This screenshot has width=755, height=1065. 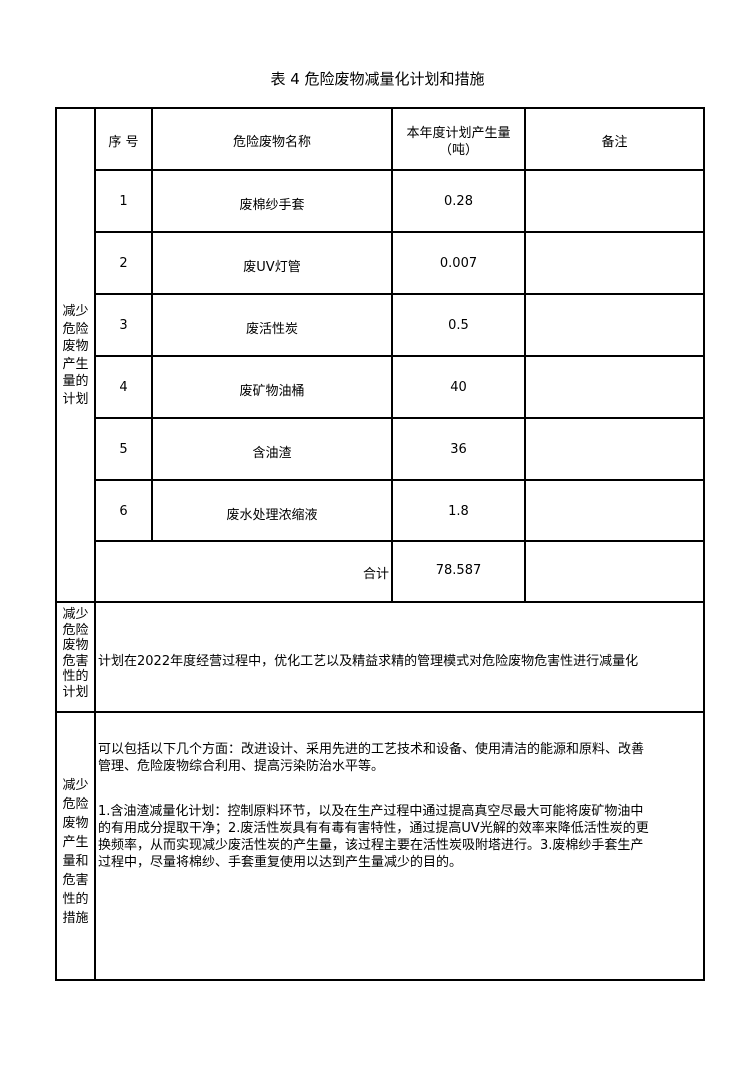 I want to click on row-name: 含油渣, so click(x=272, y=453).